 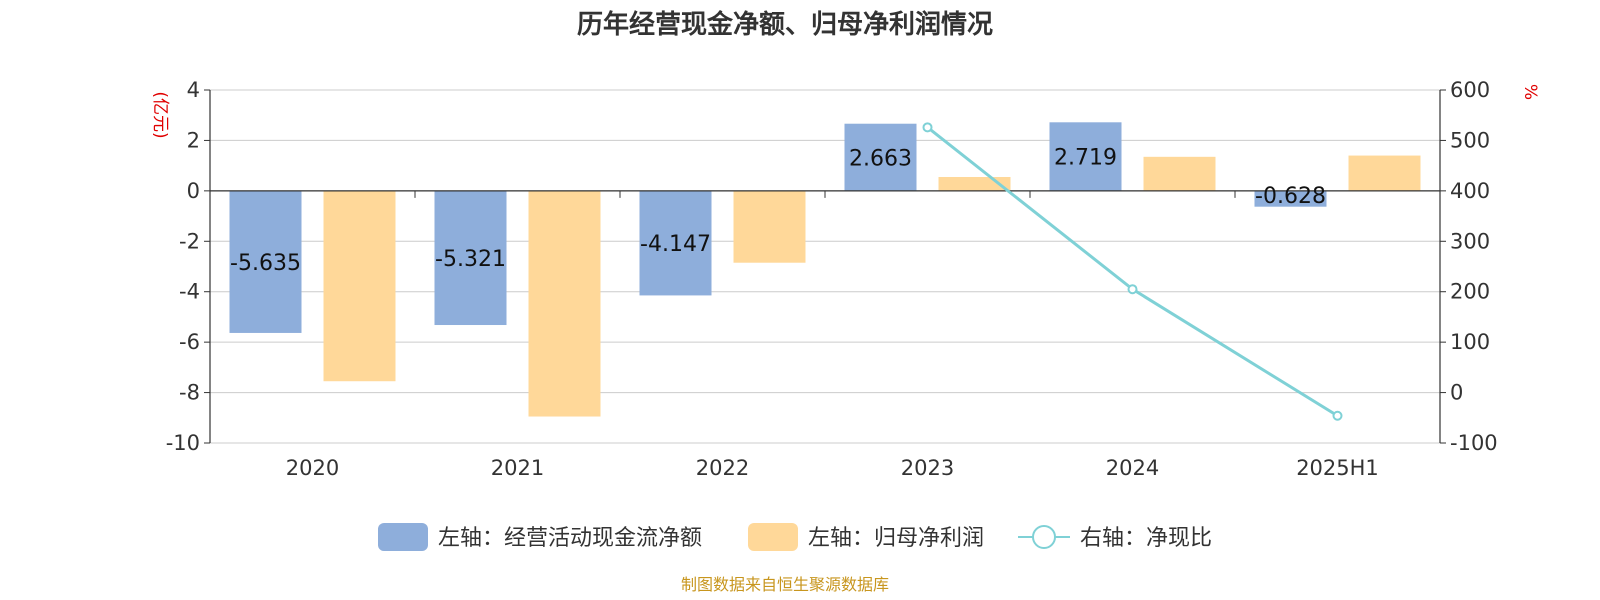 I want to click on left-tick-label: -2, so click(x=189, y=241).